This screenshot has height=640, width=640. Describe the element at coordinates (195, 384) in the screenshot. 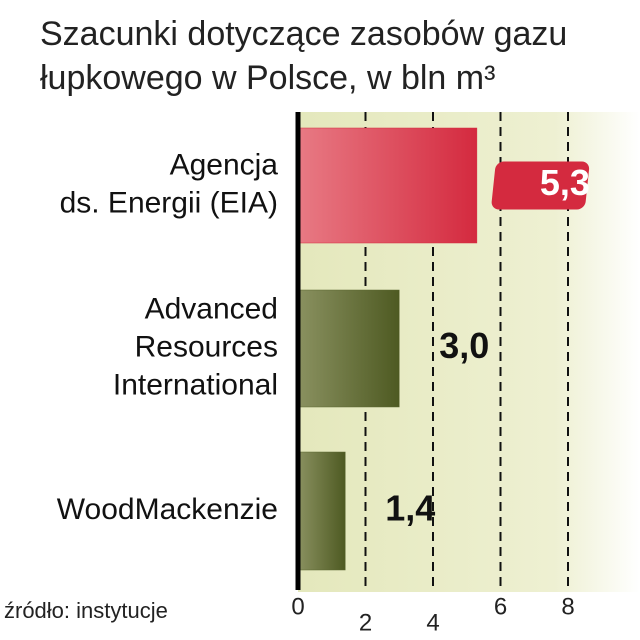

I see `y-tick-label: International` at that location.